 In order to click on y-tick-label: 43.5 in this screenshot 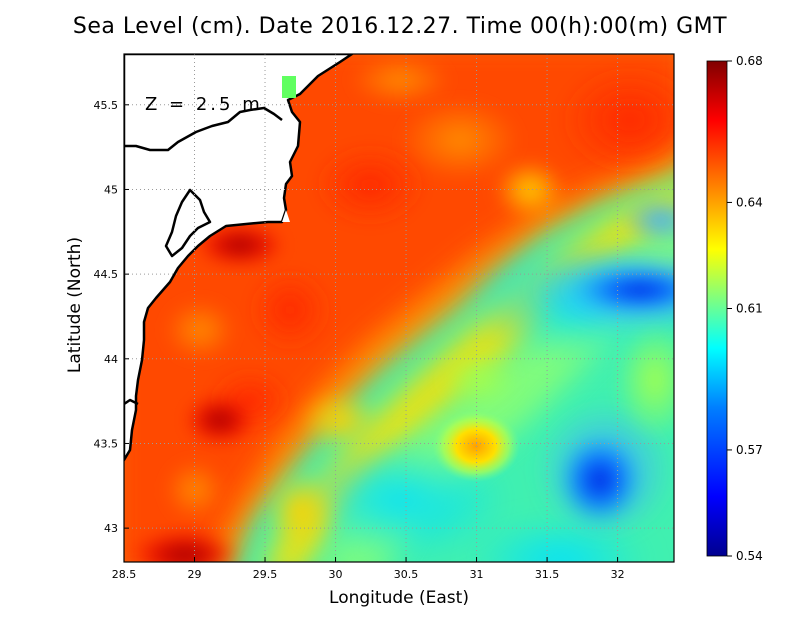, I will do `click(106, 443)`.